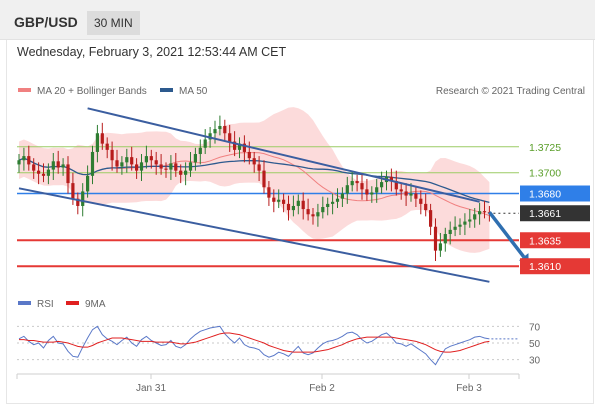 This screenshot has width=595, height=406. I want to click on research-credit: Research © 2021 Trading Central, so click(510, 91).